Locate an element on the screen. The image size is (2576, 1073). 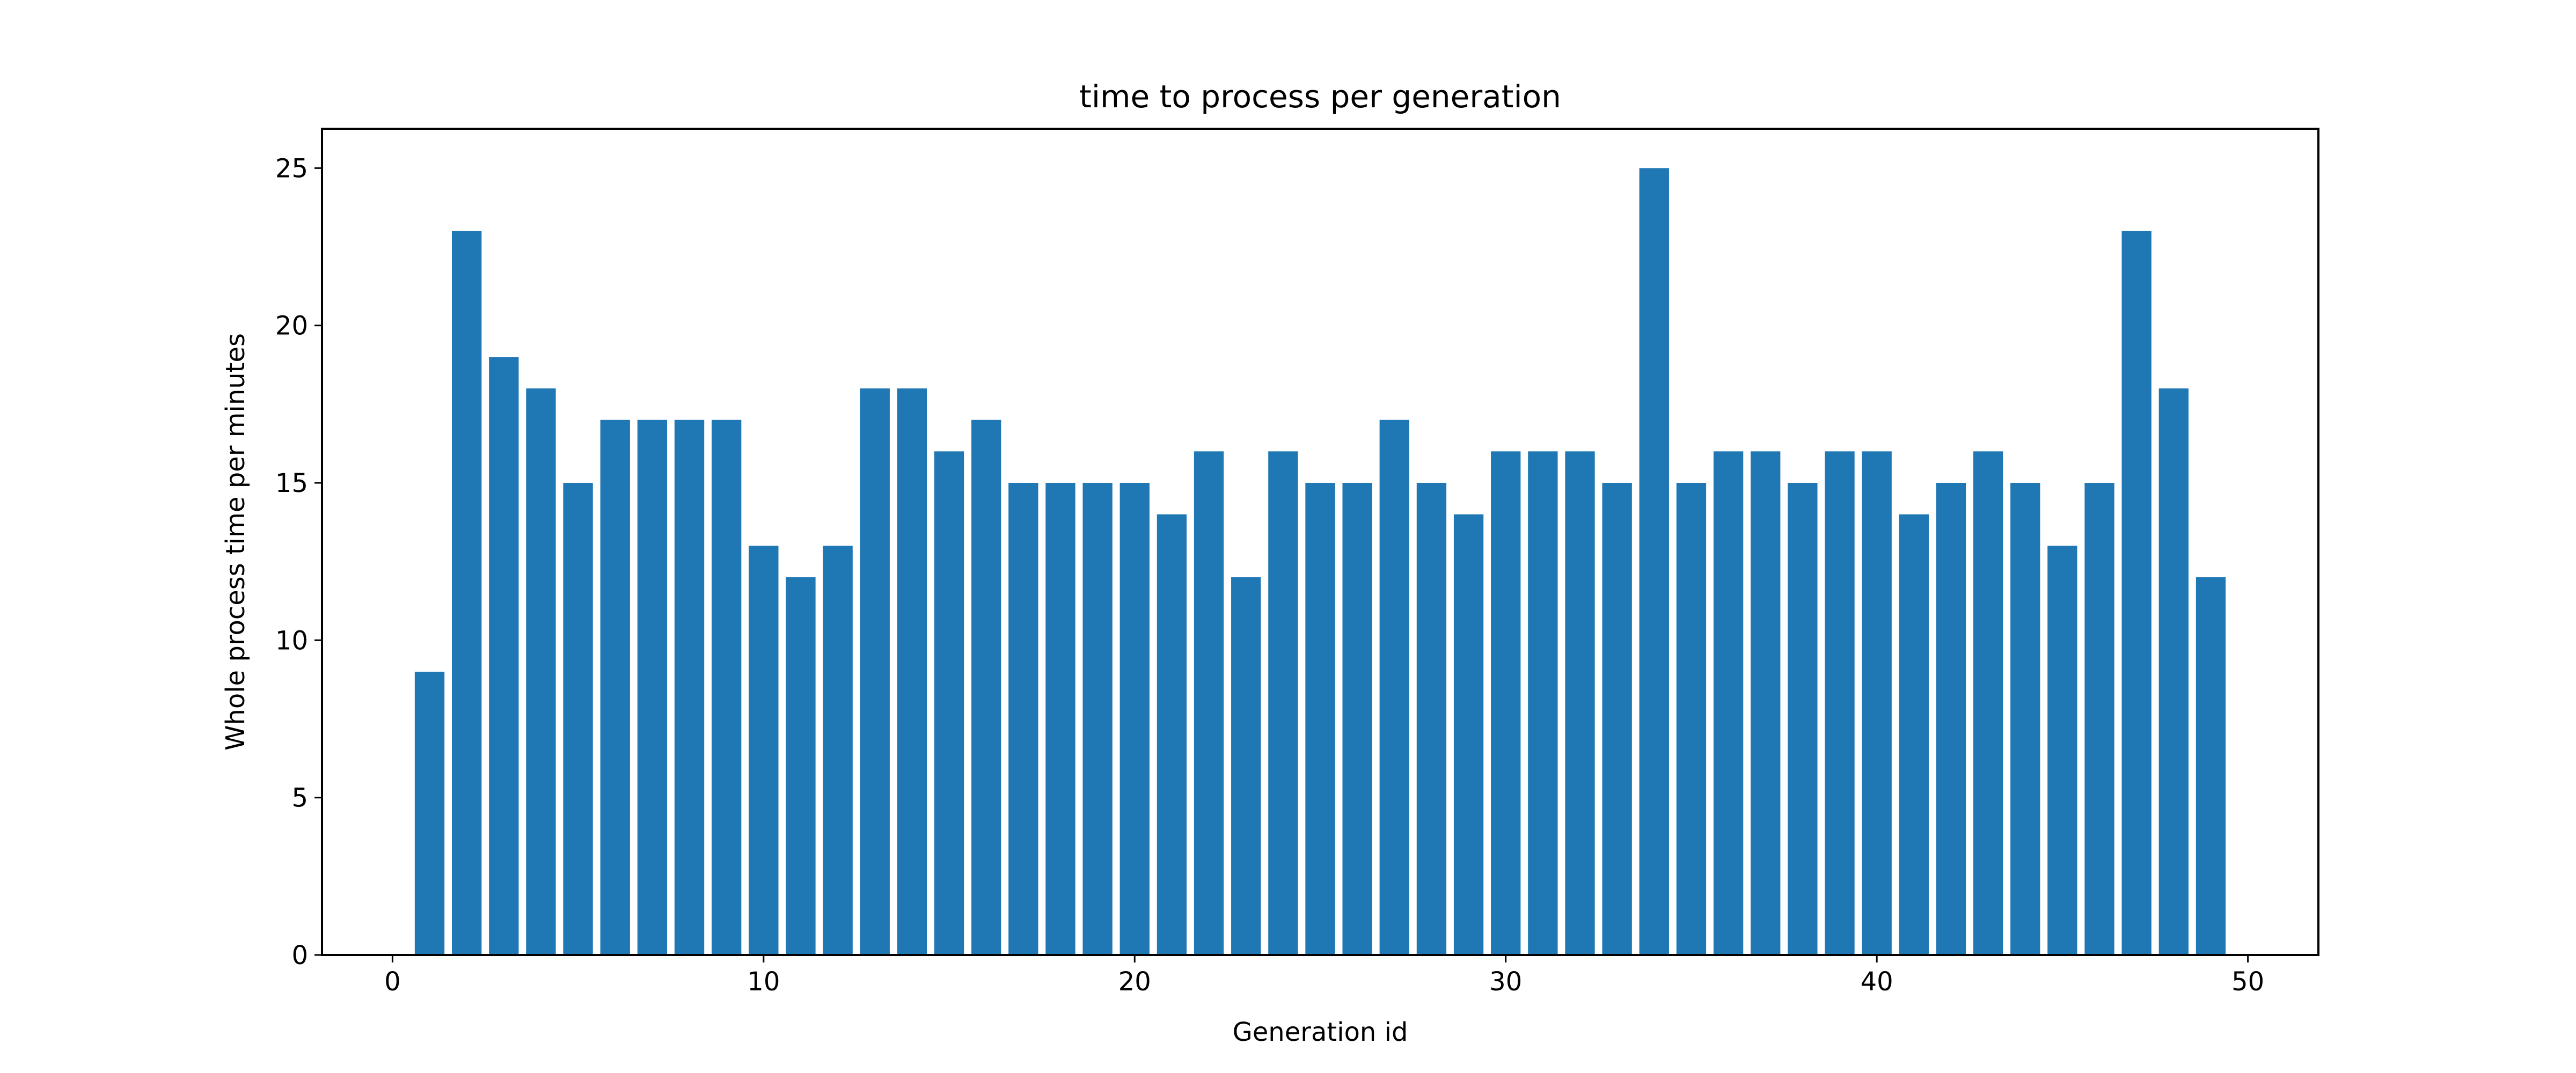
y-axis-ticks: 0 5 10 15 20 25 is located at coordinates (298, 562).